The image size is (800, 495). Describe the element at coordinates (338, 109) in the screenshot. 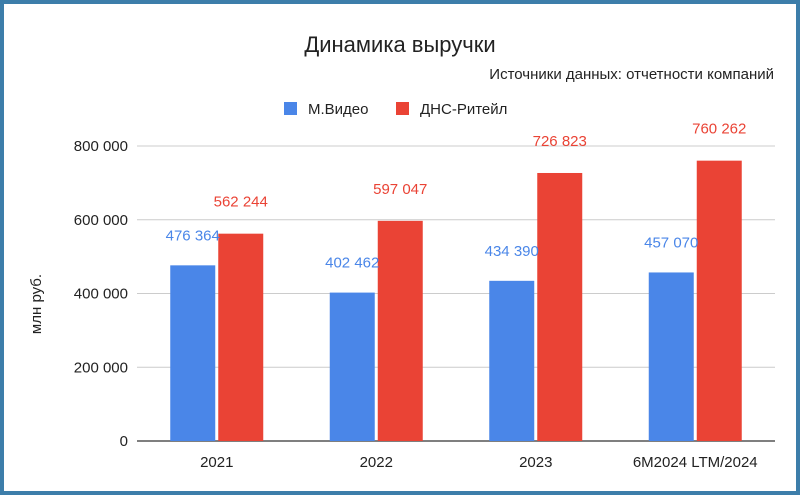

I see `legend-label: М.Видео` at that location.